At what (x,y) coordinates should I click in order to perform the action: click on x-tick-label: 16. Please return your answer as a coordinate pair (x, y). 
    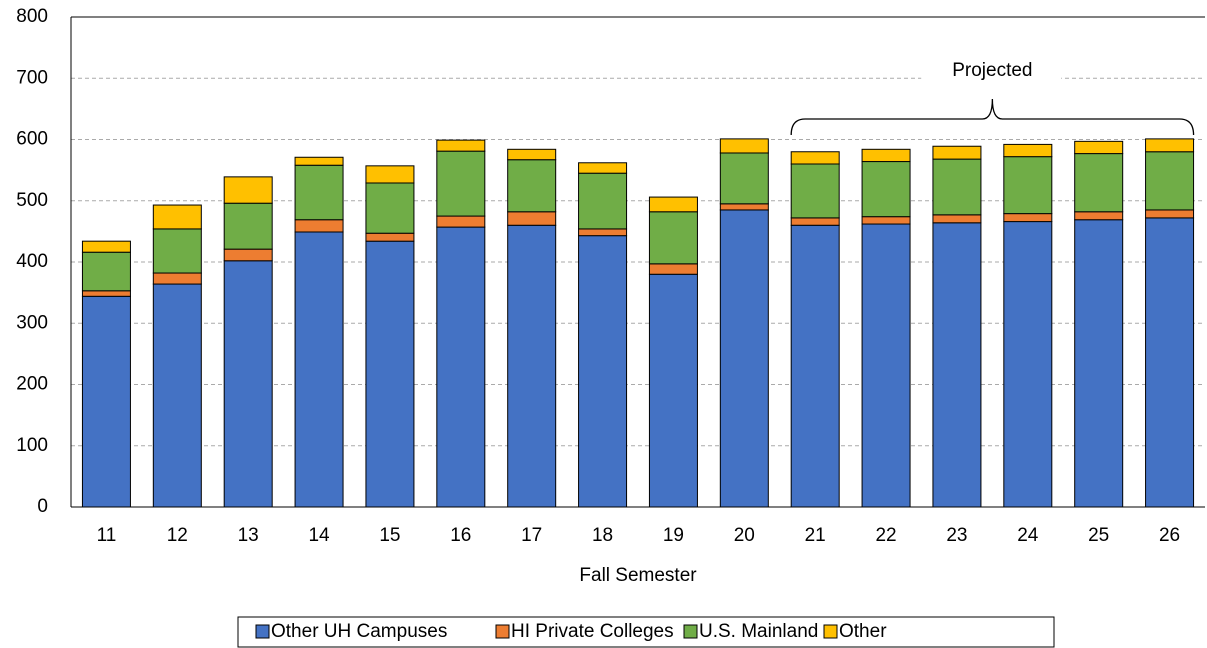
    Looking at the image, I should click on (460, 535).